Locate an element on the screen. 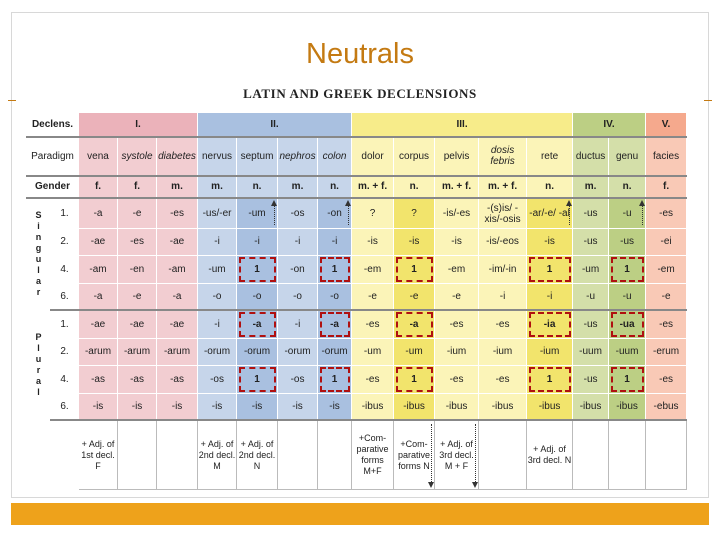 This screenshot has width=720, height=540. case-number: 4. is located at coordinates (64, 269).